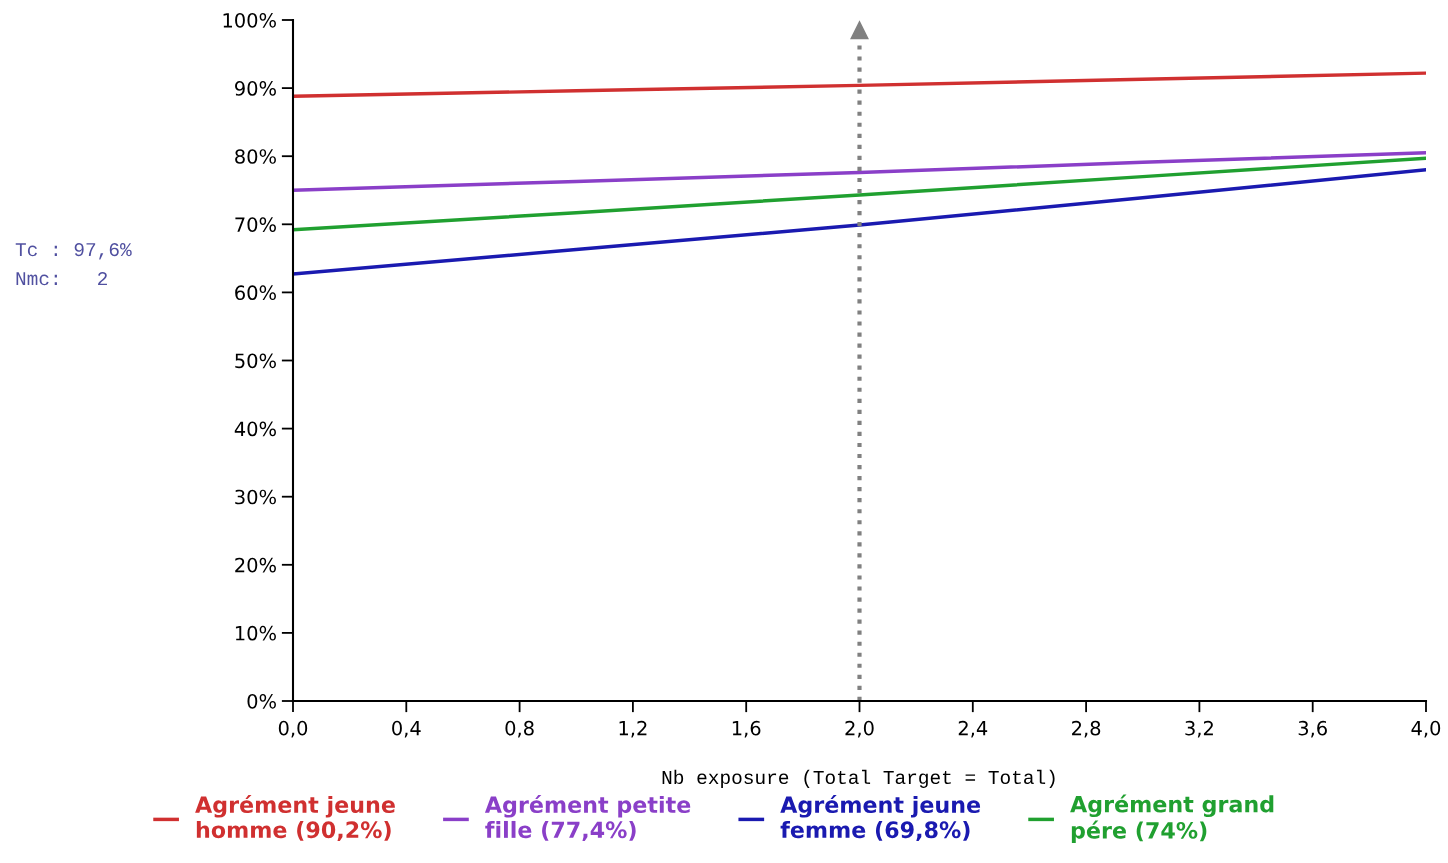  Describe the element at coordinates (519, 729) in the screenshot. I see `x-tick-label: 0,8` at that location.